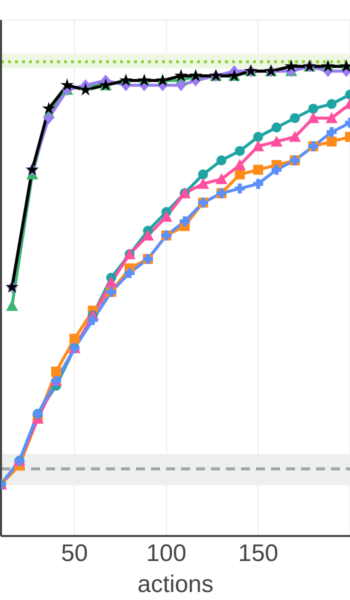 This screenshot has height=600, width=350. What do you see at coordinates (258, 554) in the screenshot?
I see `x-tick-label: 150` at bounding box center [258, 554].